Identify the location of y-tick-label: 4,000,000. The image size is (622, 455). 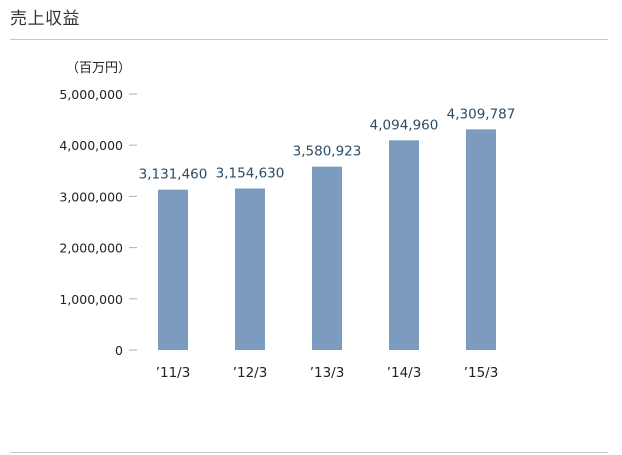
(91, 145).